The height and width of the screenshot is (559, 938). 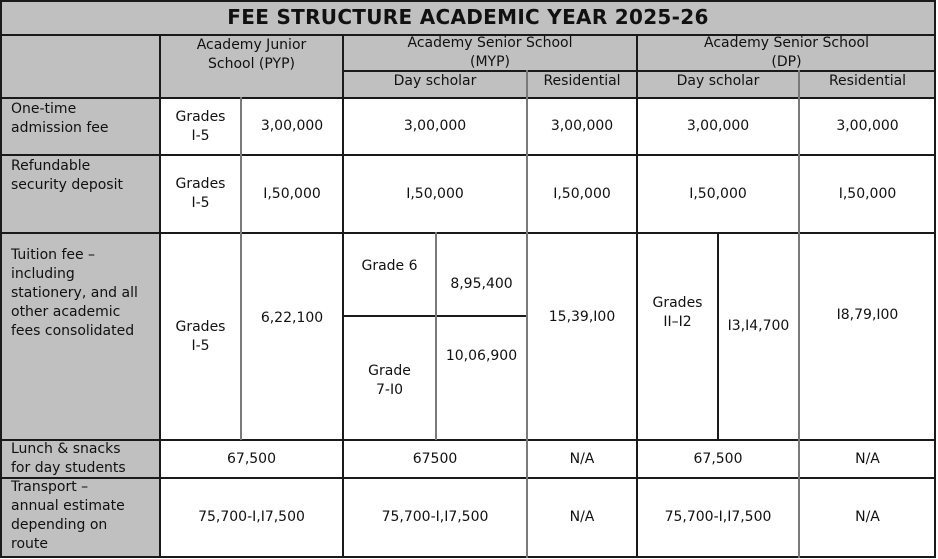 What do you see at coordinates (251, 517) in the screenshot?
I see `transport-pyp: 75,700-I,I7,500` at bounding box center [251, 517].